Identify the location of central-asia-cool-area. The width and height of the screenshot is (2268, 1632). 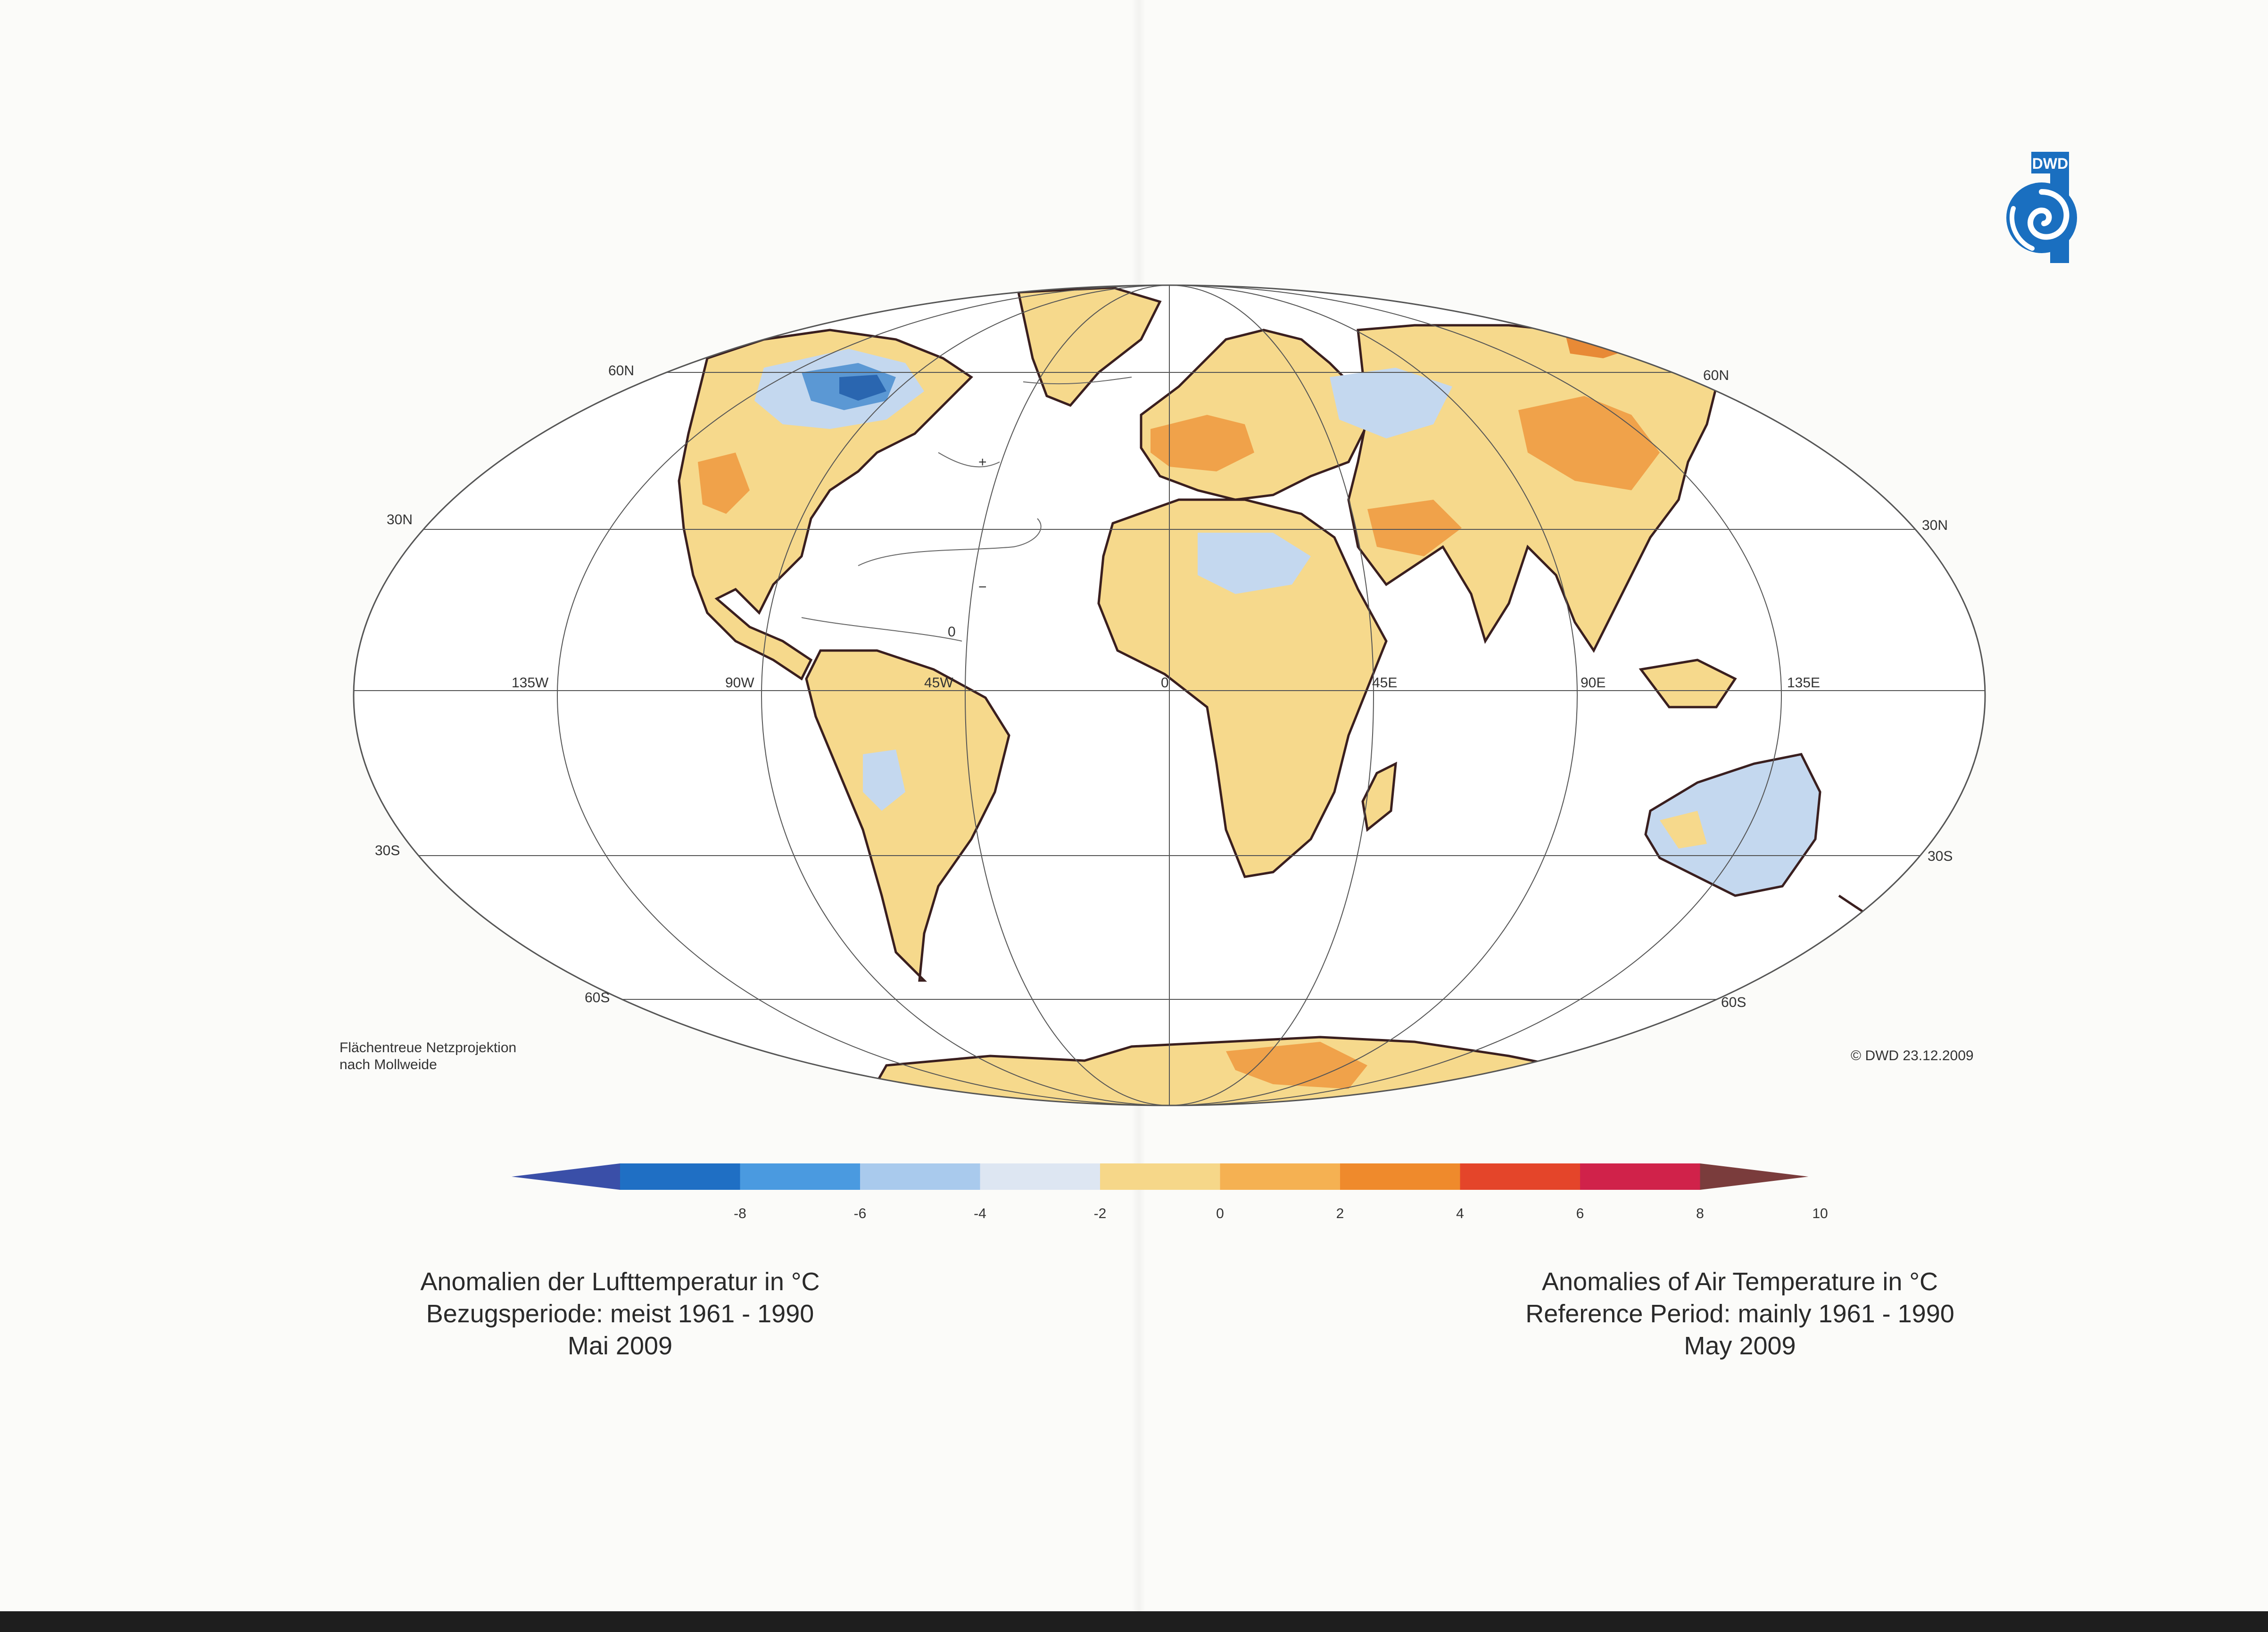
(1391, 403).